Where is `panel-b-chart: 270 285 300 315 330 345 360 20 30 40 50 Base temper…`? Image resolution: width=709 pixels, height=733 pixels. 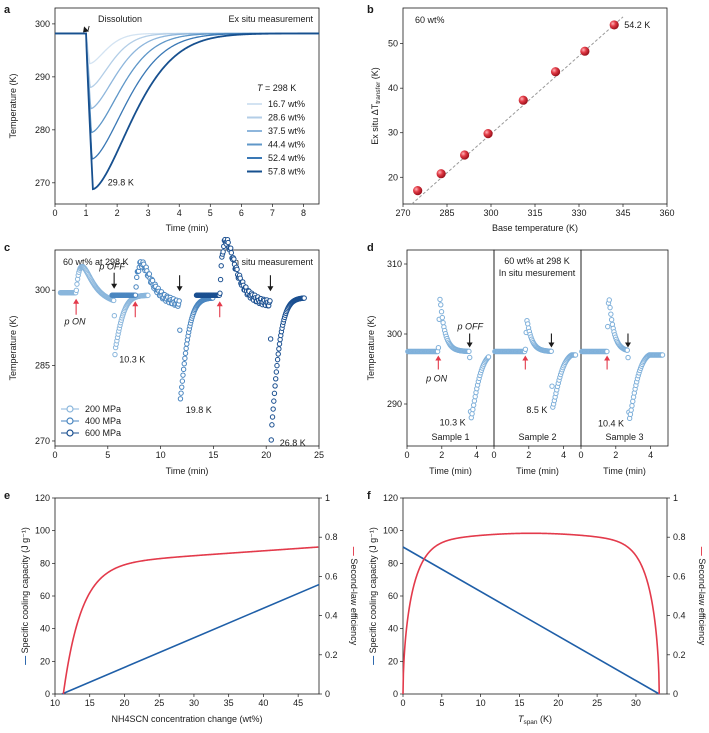 panel-b-chart: 270 285 300 315 330 345 360 20 30 40 50 Base temper… is located at coordinates (522, 120).